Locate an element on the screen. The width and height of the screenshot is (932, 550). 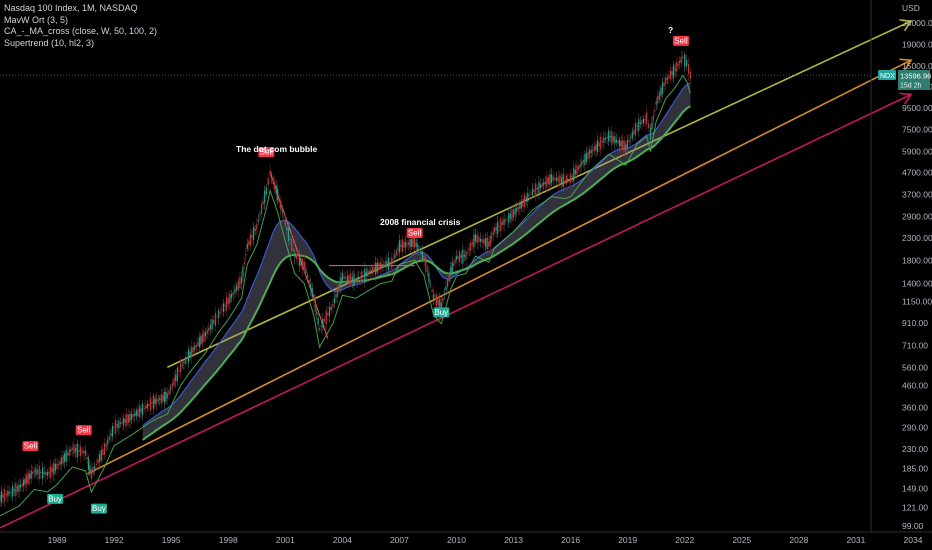
y-tick-label: 1800.00 is located at coordinates (917, 260).